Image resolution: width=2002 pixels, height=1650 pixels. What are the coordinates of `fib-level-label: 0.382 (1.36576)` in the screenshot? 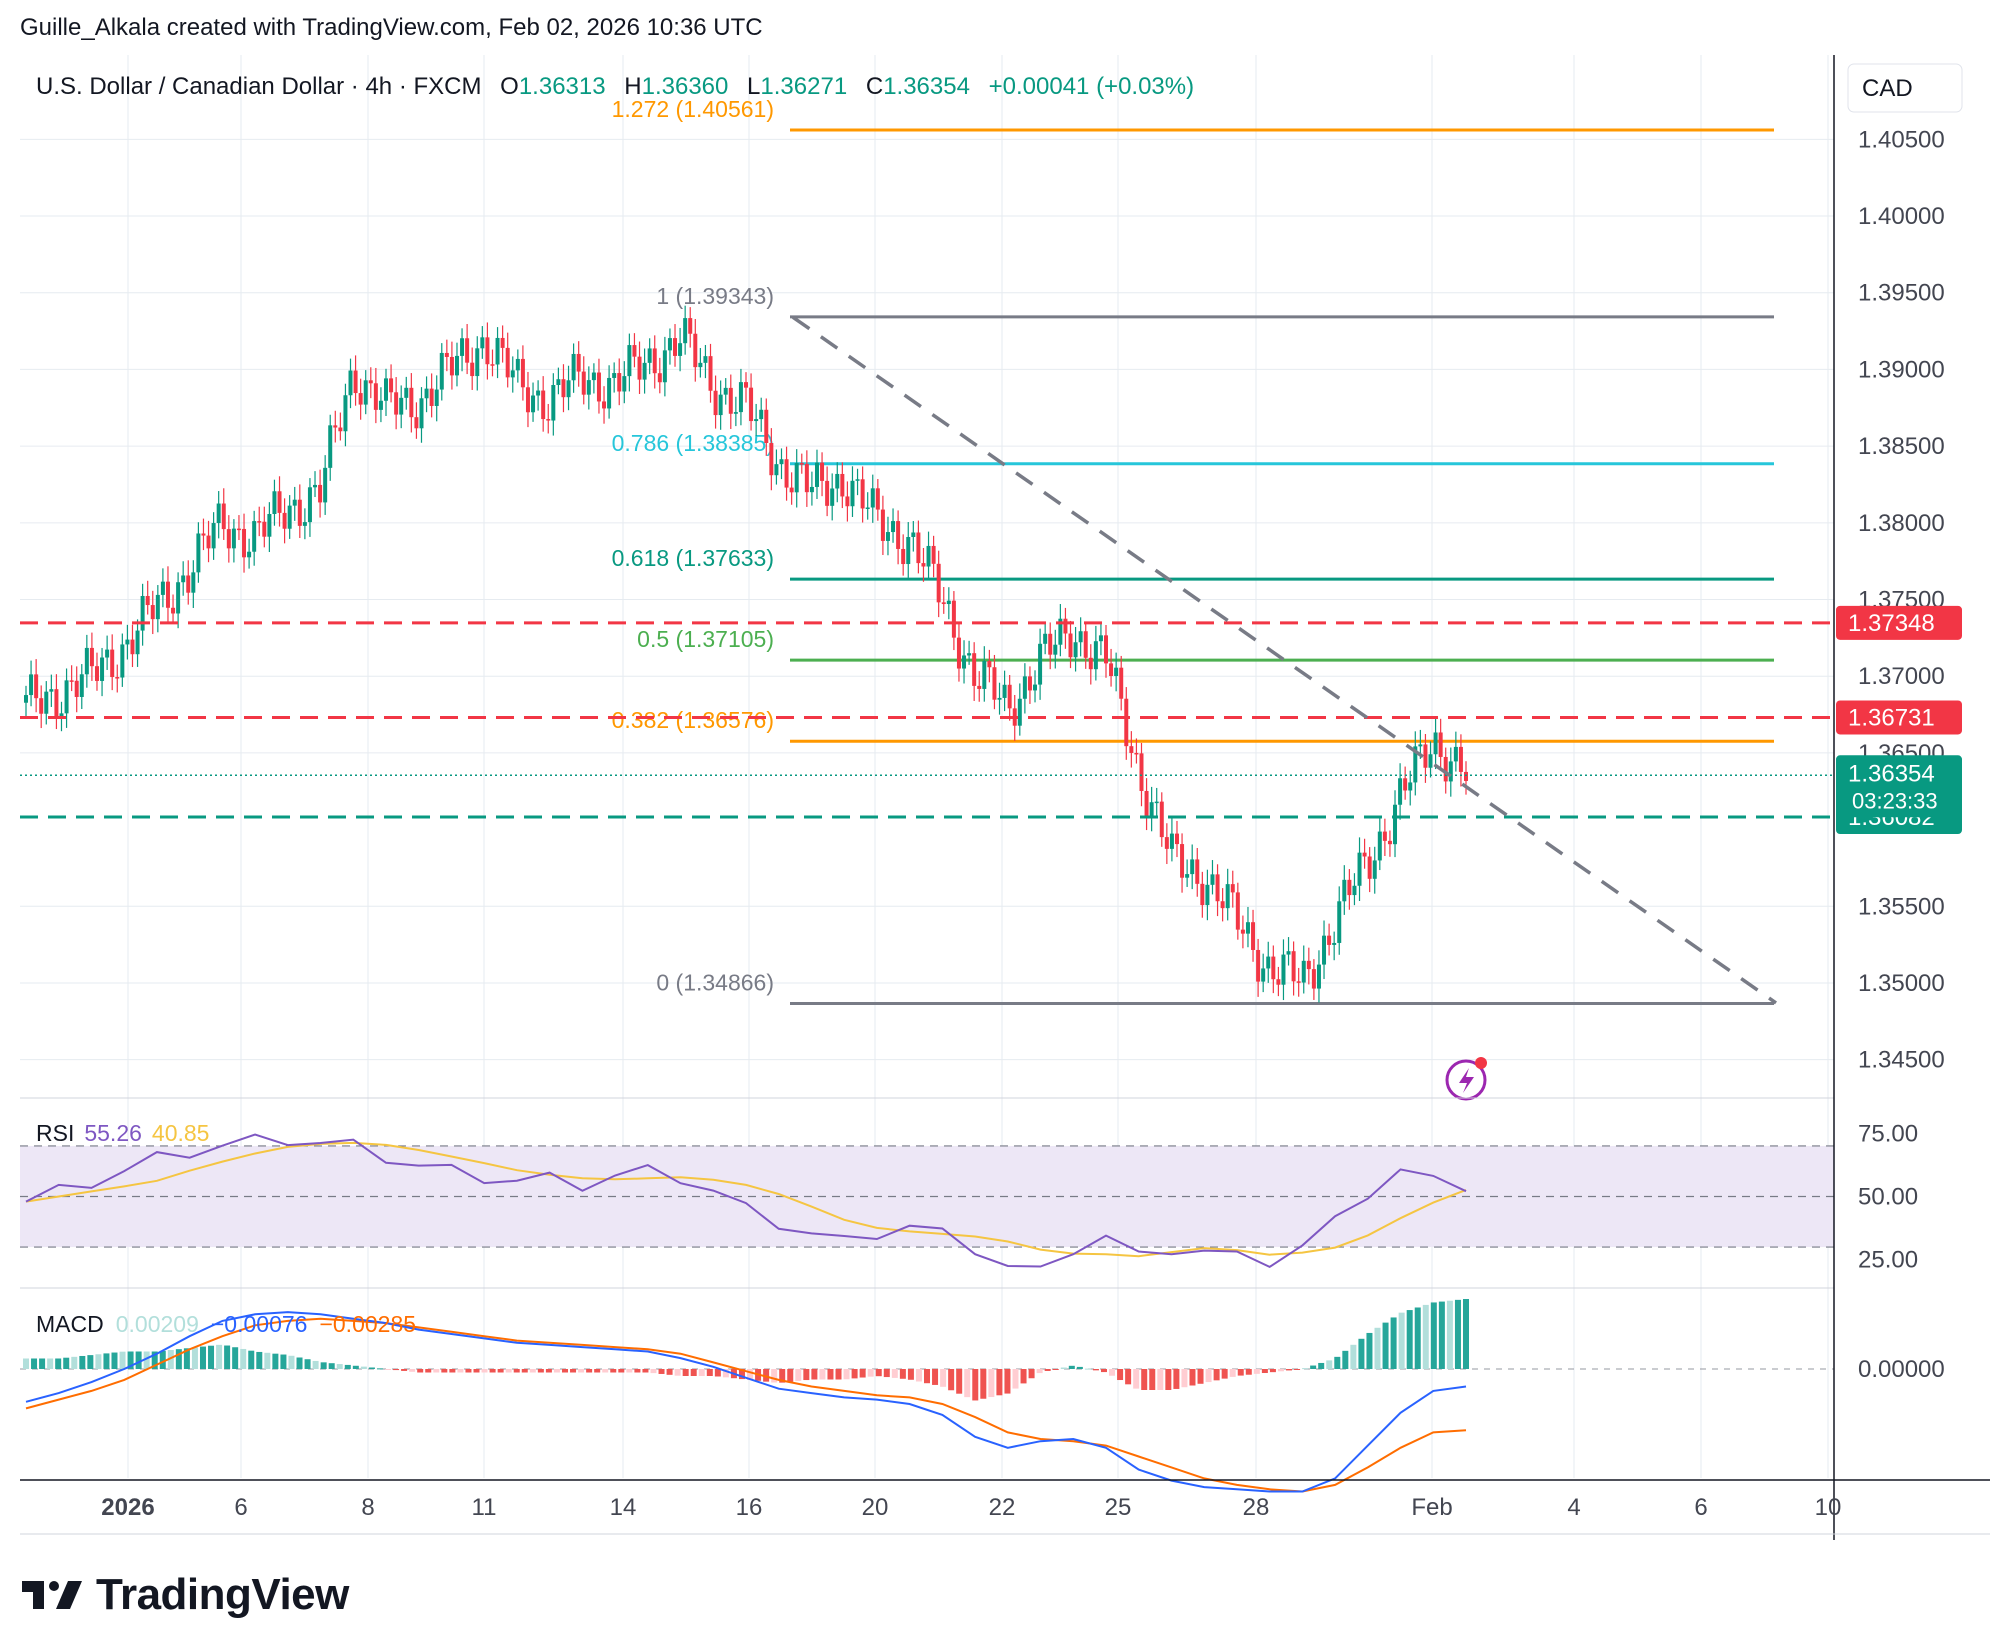 It's located at (693, 720).